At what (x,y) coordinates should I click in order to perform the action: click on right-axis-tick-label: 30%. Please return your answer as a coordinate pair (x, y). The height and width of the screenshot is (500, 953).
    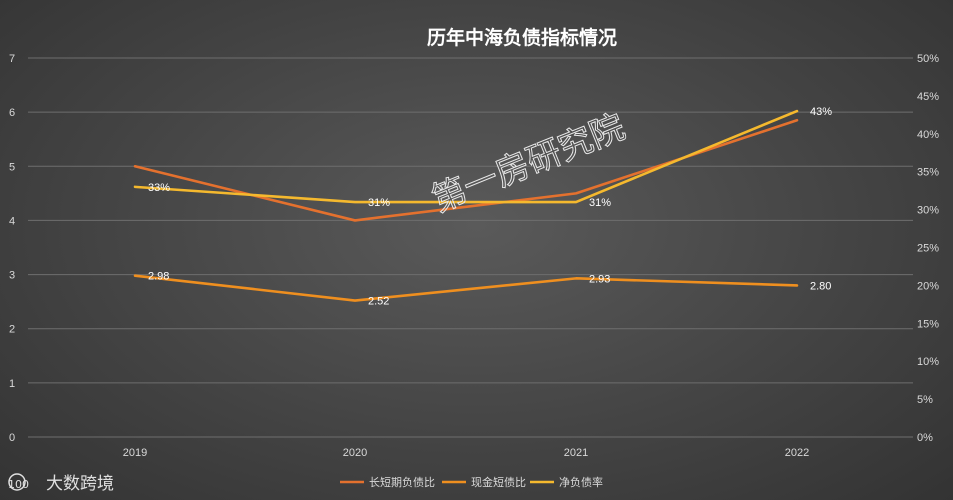
    Looking at the image, I should click on (928, 211).